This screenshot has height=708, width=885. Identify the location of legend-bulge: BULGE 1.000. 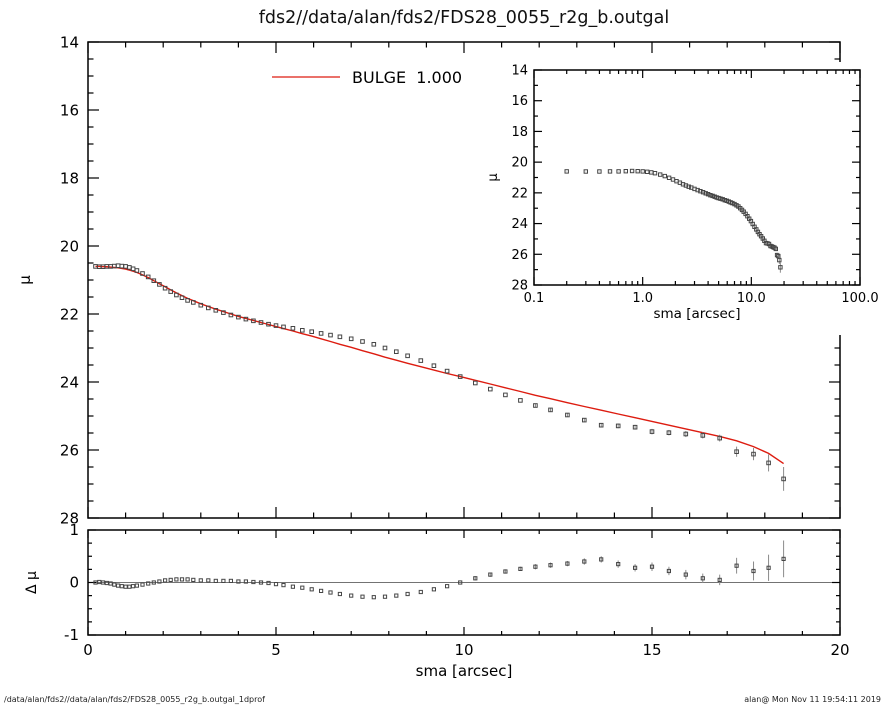
(367, 77).